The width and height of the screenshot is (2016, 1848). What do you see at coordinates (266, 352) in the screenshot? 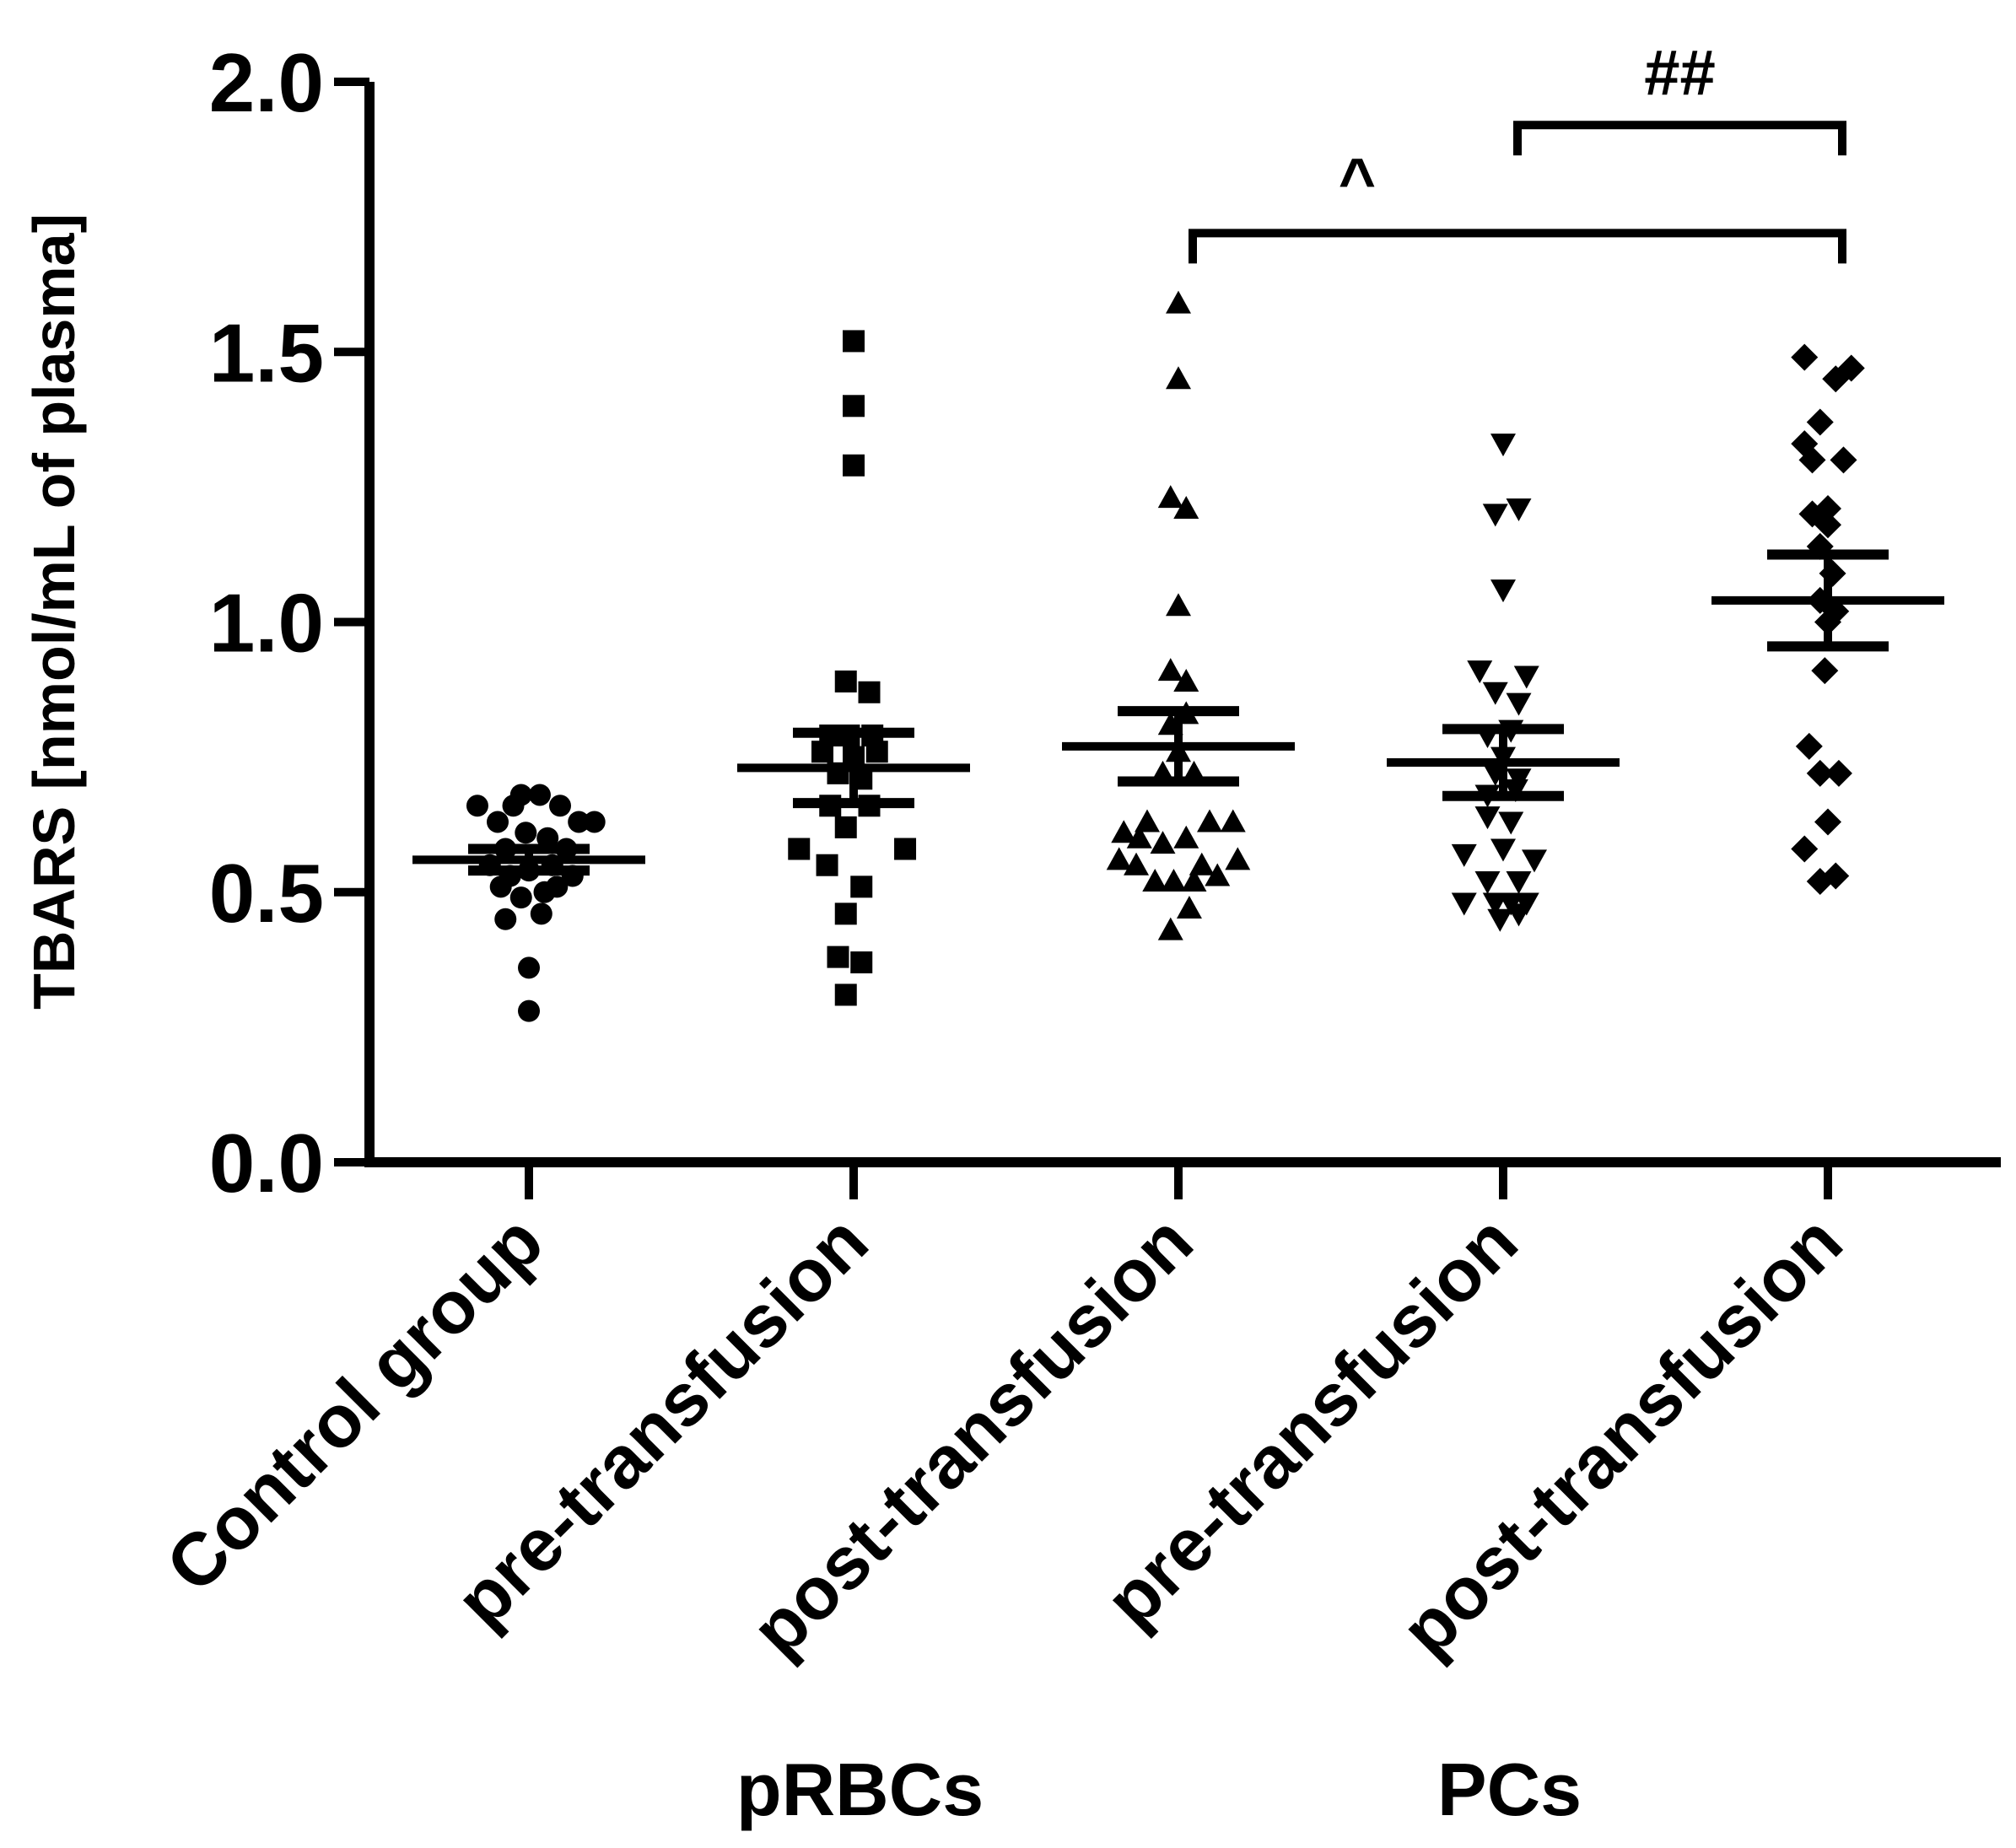
I see `y-tick-label: 1.5` at bounding box center [266, 352].